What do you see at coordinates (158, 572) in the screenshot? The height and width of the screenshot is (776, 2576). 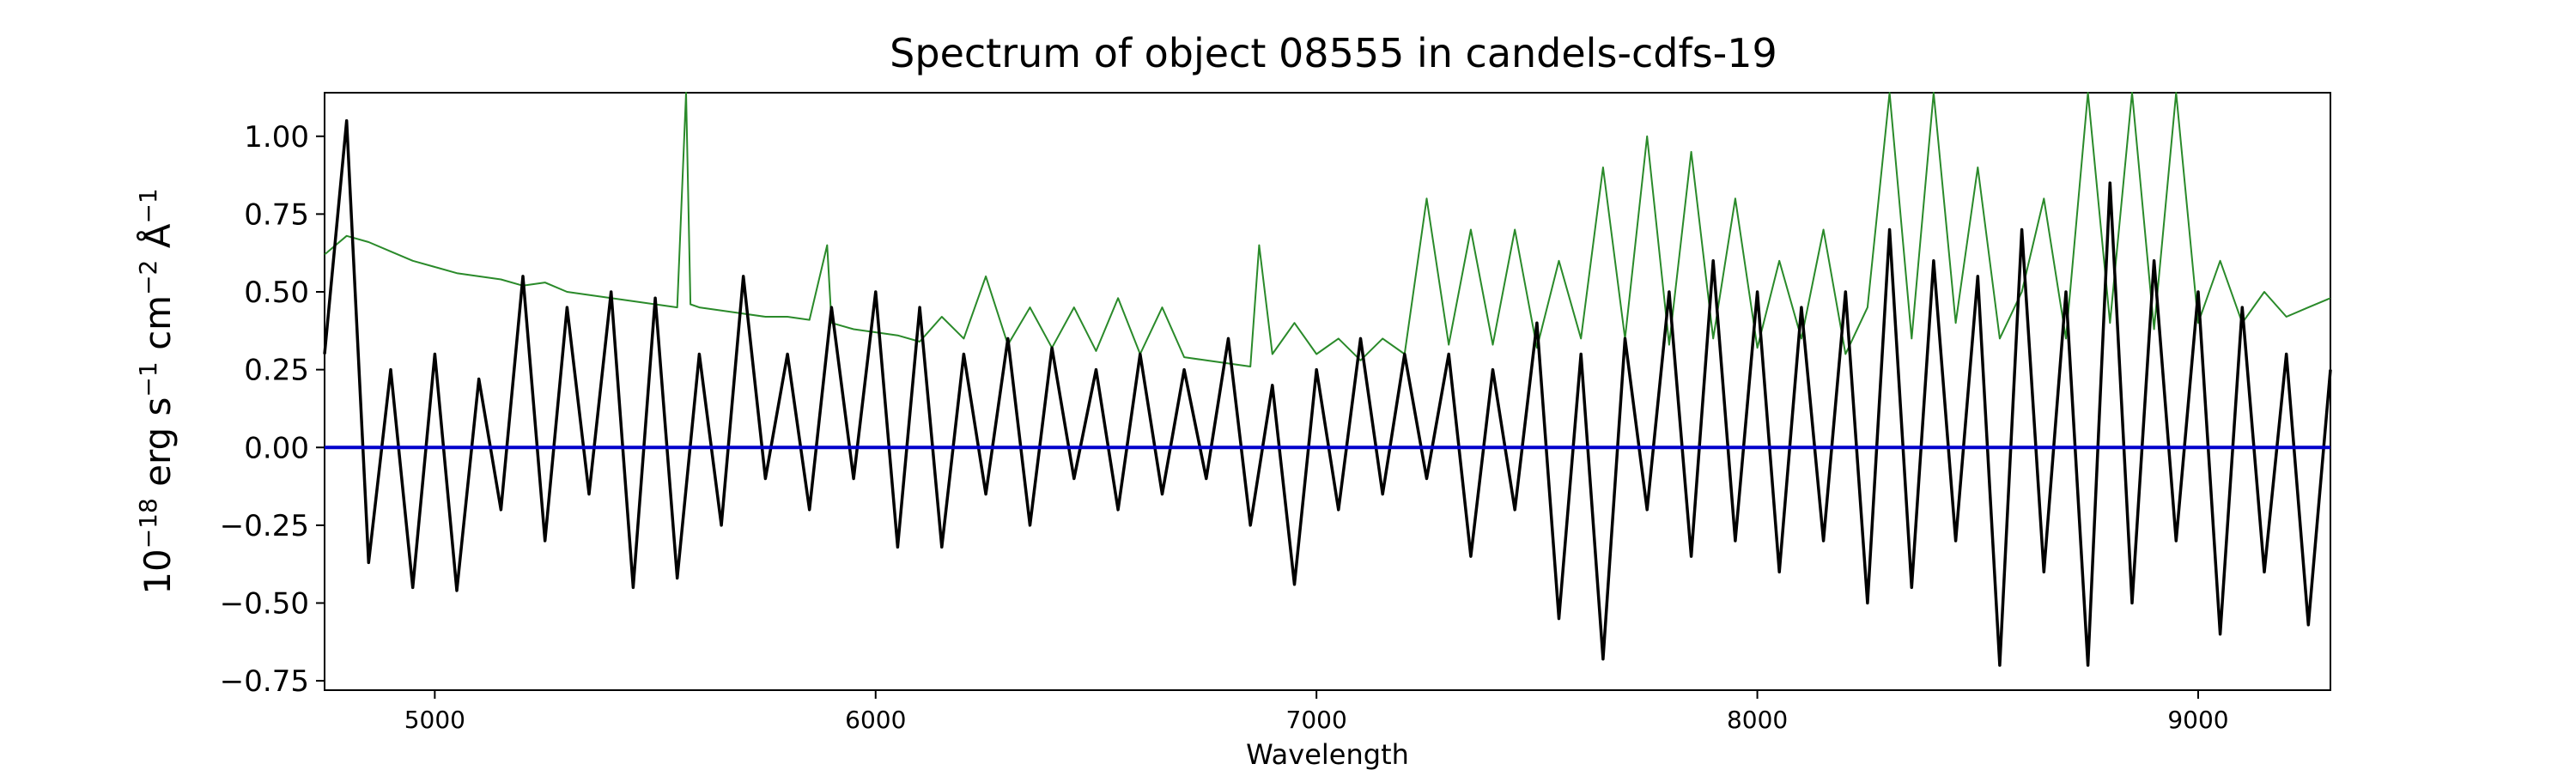 I see `y-label-text: 10` at bounding box center [158, 572].